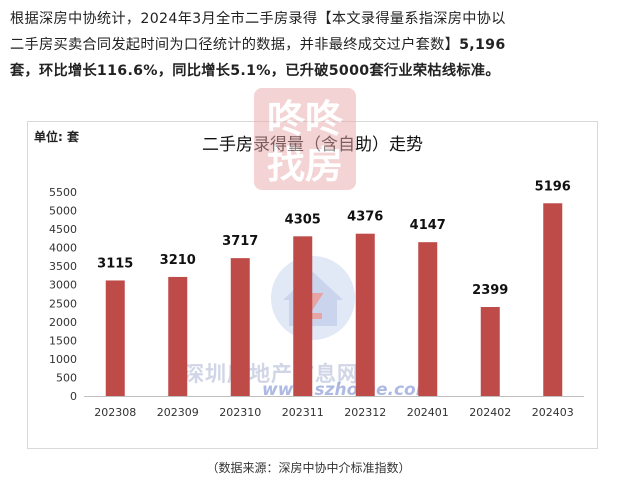 The image size is (617, 484). Describe the element at coordinates (63, 229) in the screenshot. I see `y-tick-label: 4500` at that location.